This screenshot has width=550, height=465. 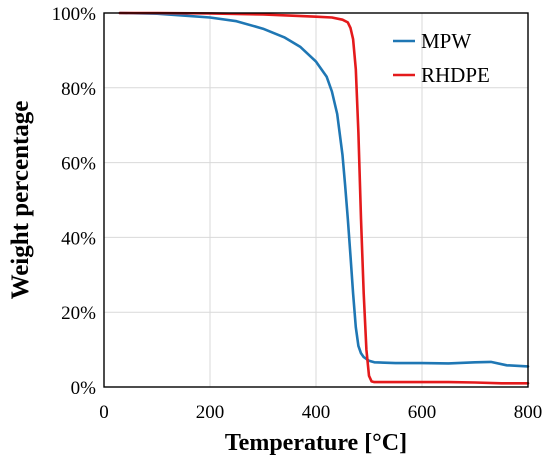 What do you see at coordinates (446, 41) in the screenshot?
I see `legend-label-mpw: MPW` at bounding box center [446, 41].